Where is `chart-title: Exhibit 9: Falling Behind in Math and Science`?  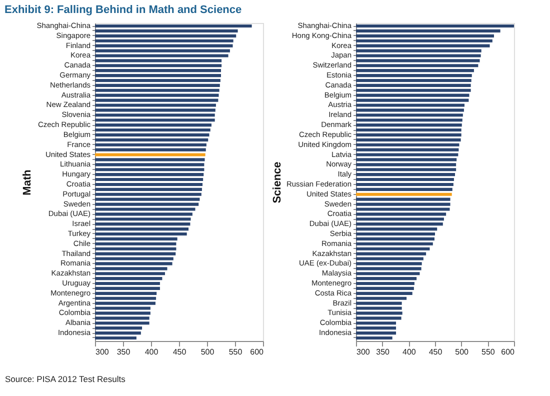
chart-title: Exhibit 9: Falling Behind in Math and Science is located at coordinates (123, 10).